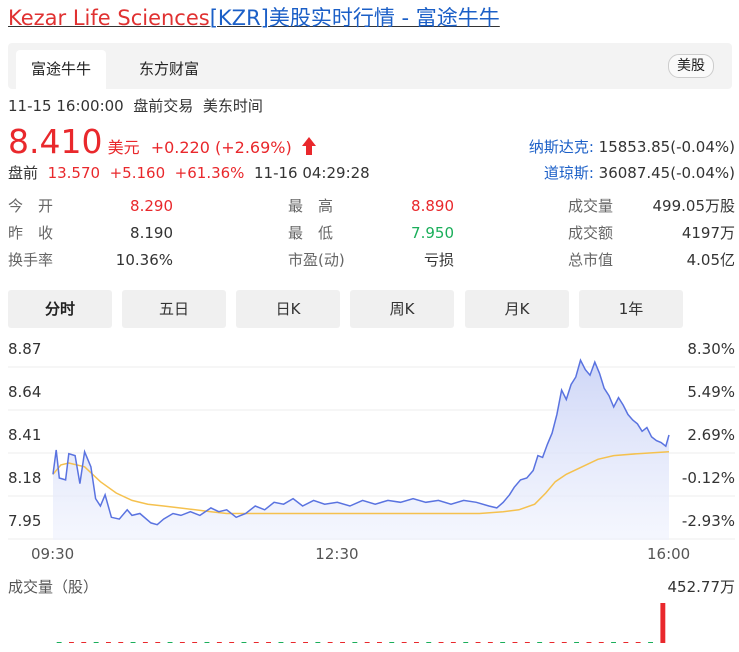  What do you see at coordinates (361, 623) in the screenshot?
I see `volume-bars` at bounding box center [361, 623].